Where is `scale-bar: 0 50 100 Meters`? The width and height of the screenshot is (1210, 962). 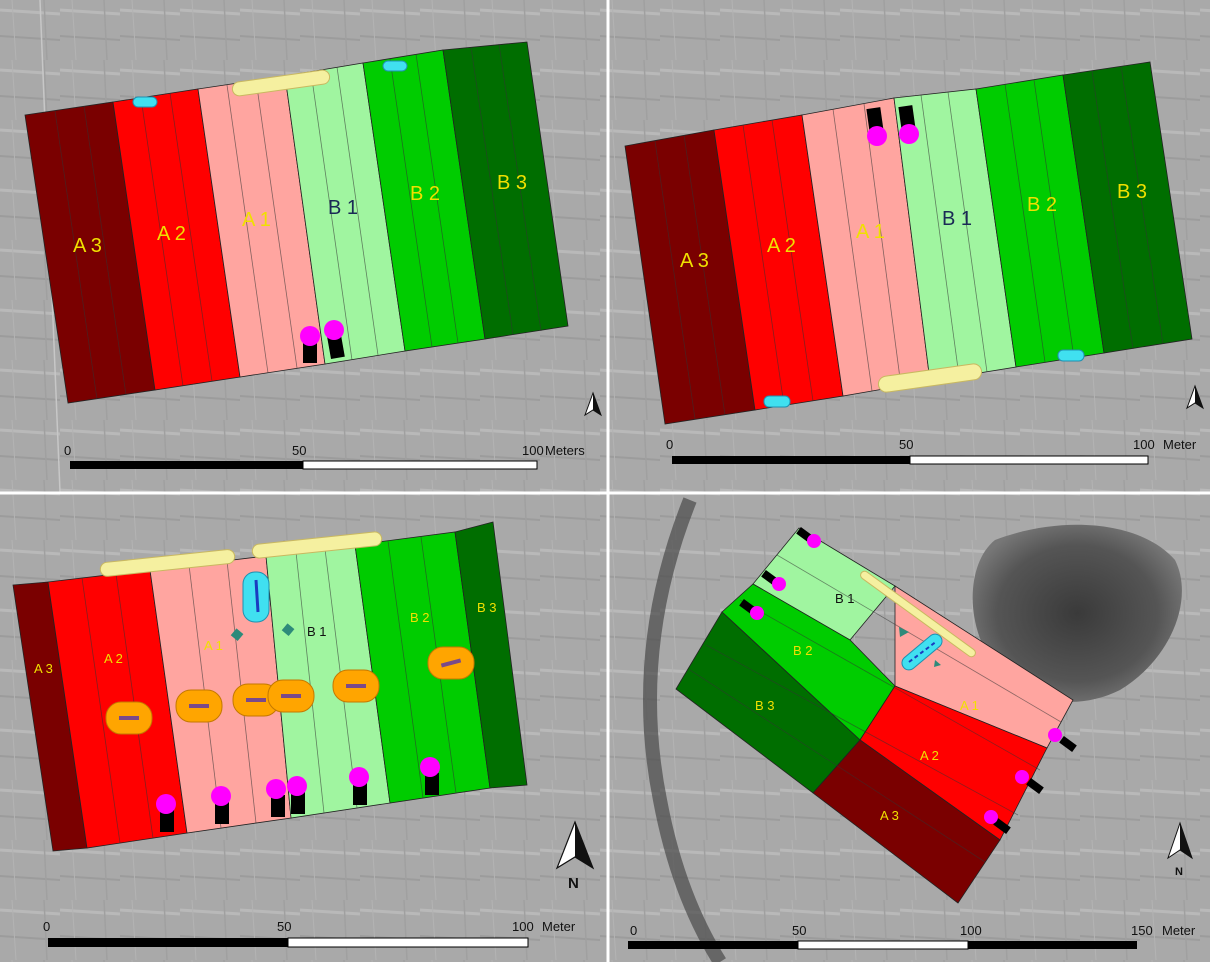 scale-bar: 0 50 100 Meters is located at coordinates (324, 456).